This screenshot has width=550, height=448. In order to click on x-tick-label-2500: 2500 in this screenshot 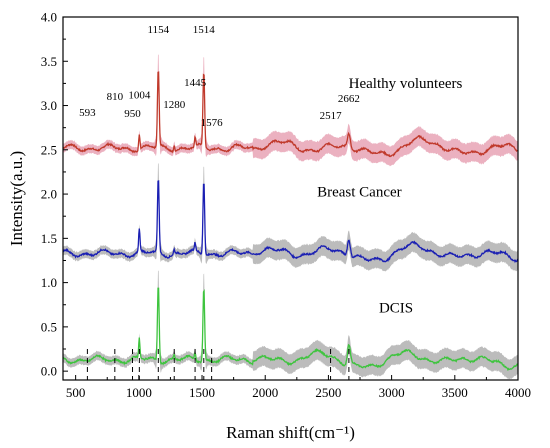, I will do `click(328, 392)`.